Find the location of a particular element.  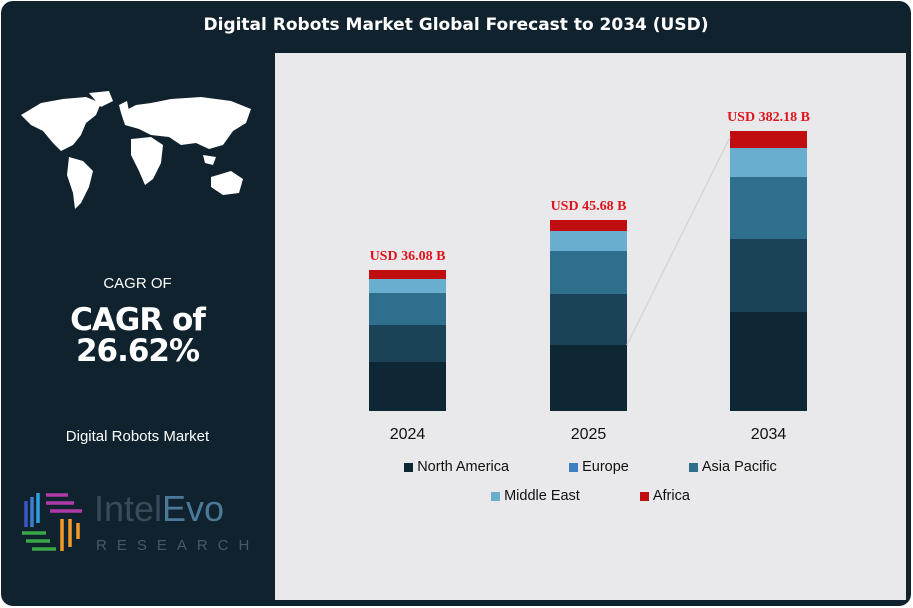

cagr-line2: 26.62% is located at coordinates (137, 351).